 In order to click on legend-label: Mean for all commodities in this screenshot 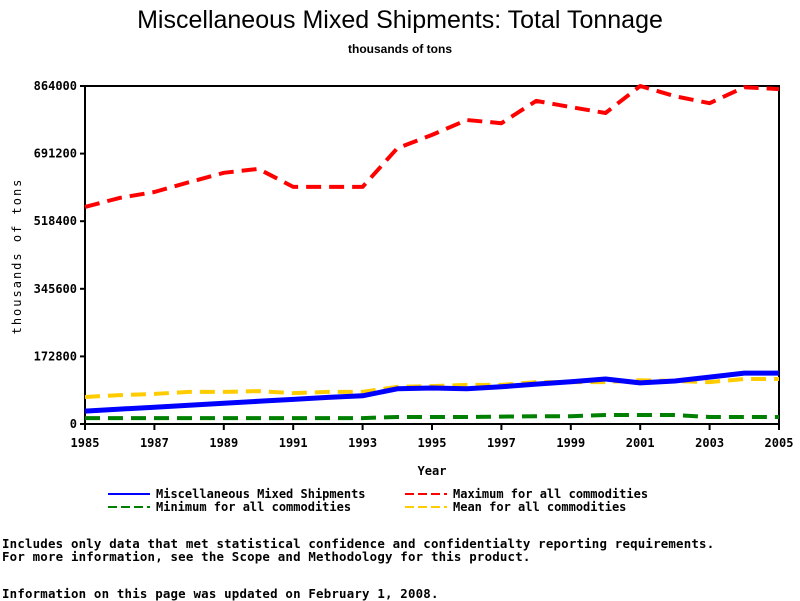, I will do `click(539, 507)`.